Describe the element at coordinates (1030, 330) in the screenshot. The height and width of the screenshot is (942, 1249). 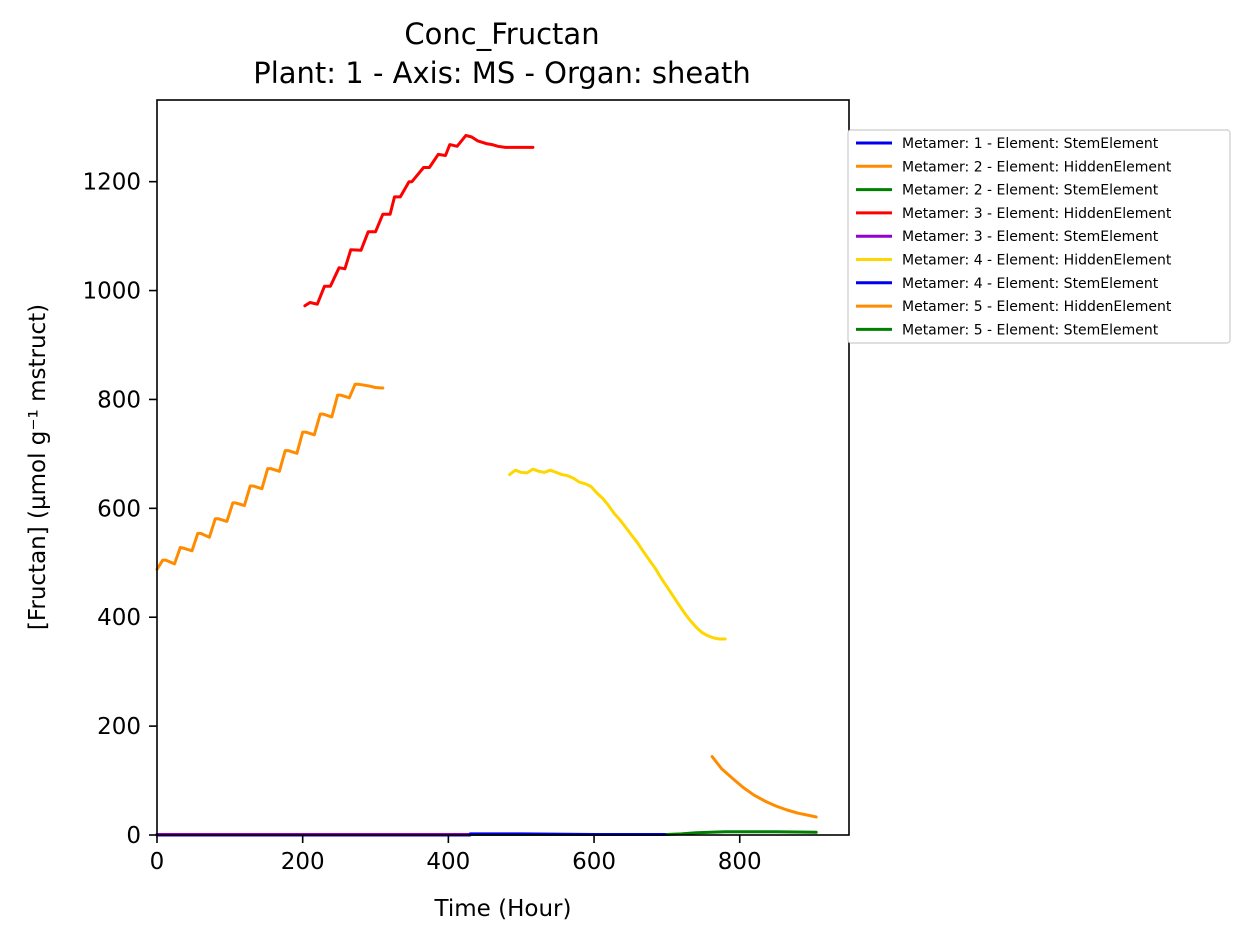
I see `legend-label-9: Metamer: 5 - Element: StemElement` at that location.